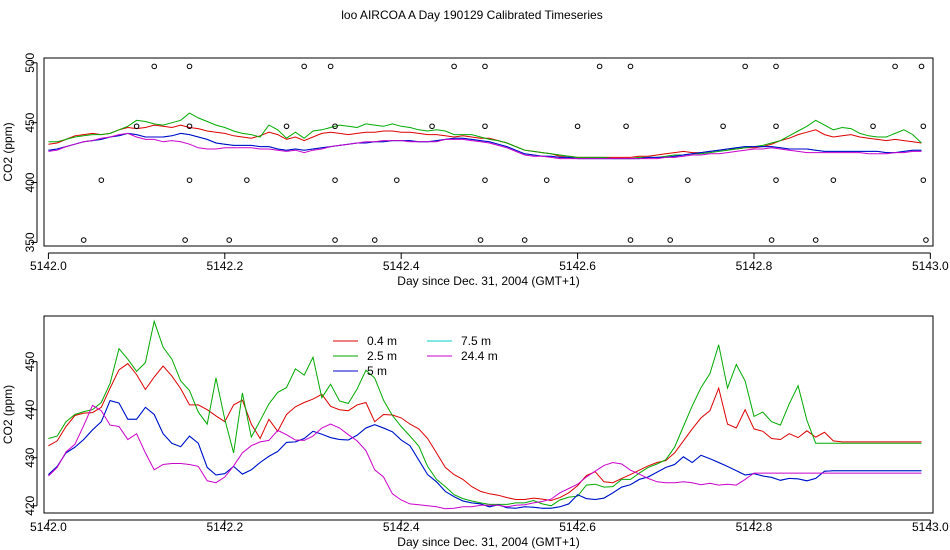  Describe the element at coordinates (476, 341) in the screenshot. I see `legend-label: 7.5 m` at that location.